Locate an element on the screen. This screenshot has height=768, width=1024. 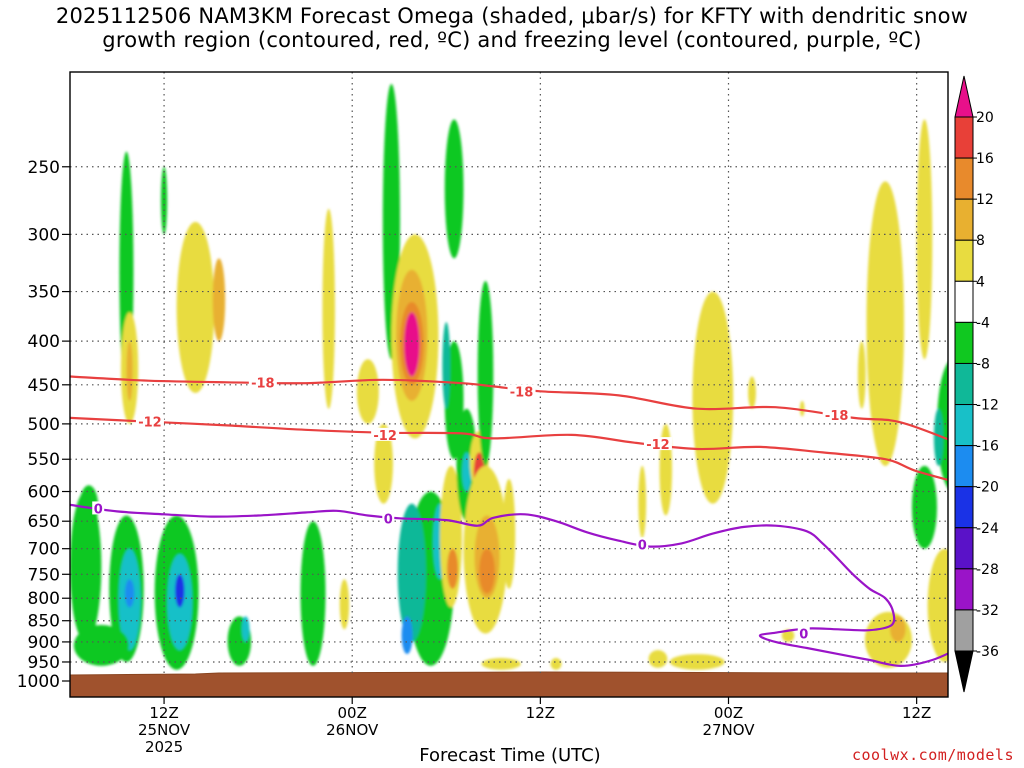
credit-link: coolwx.com/models is located at coordinates (932, 755).